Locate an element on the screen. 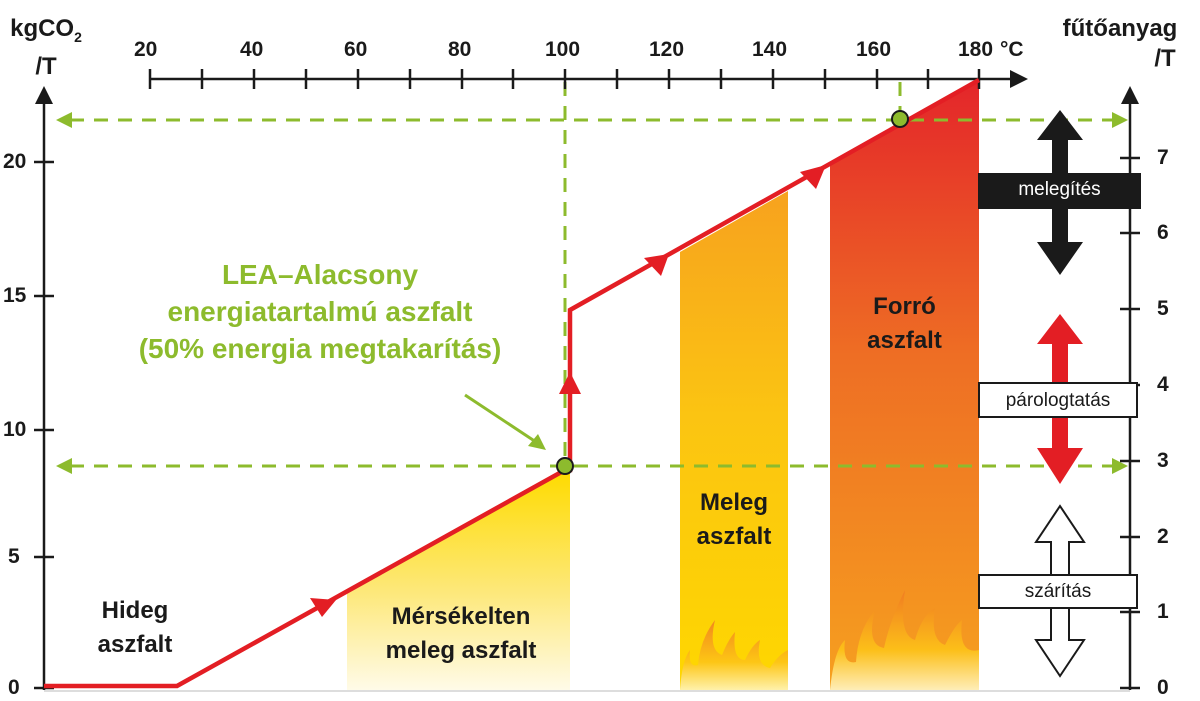  x-tick-100: 100 is located at coordinates (563, 49).